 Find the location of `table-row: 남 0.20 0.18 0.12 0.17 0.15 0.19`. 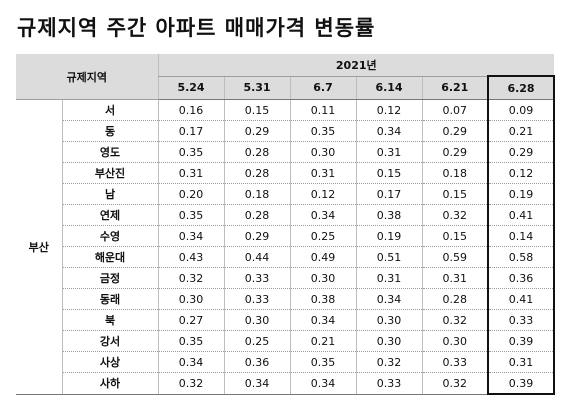

table-row: 남 0.20 0.18 0.12 0.17 0.15 0.19 is located at coordinates (286, 194).